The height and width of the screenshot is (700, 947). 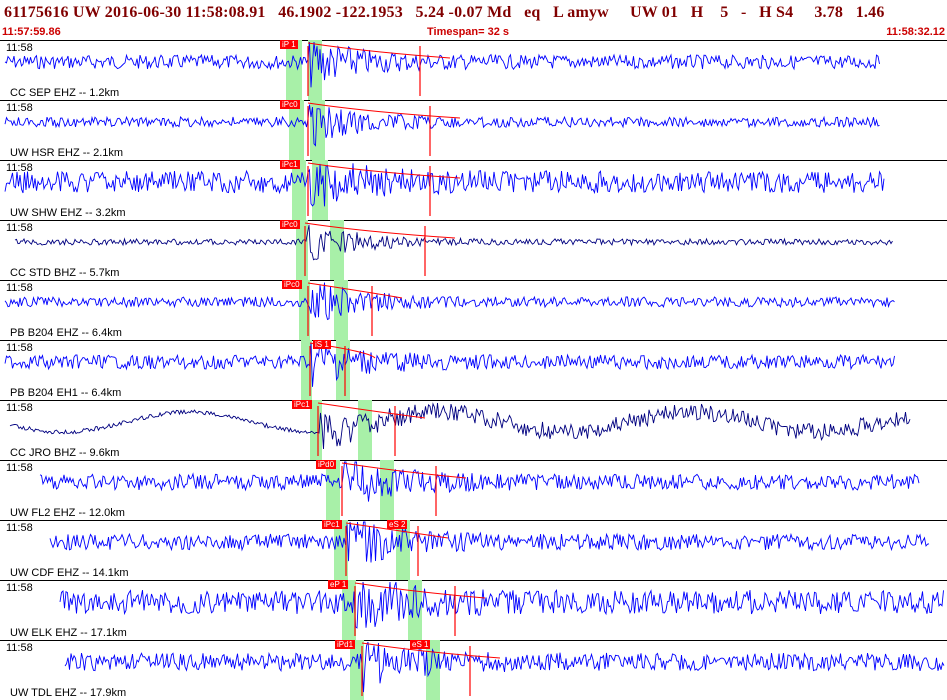 What do you see at coordinates (67, 513) in the screenshot?
I see `station-channel-label: UW FL2 EHZ -- 12.0km` at bounding box center [67, 513].